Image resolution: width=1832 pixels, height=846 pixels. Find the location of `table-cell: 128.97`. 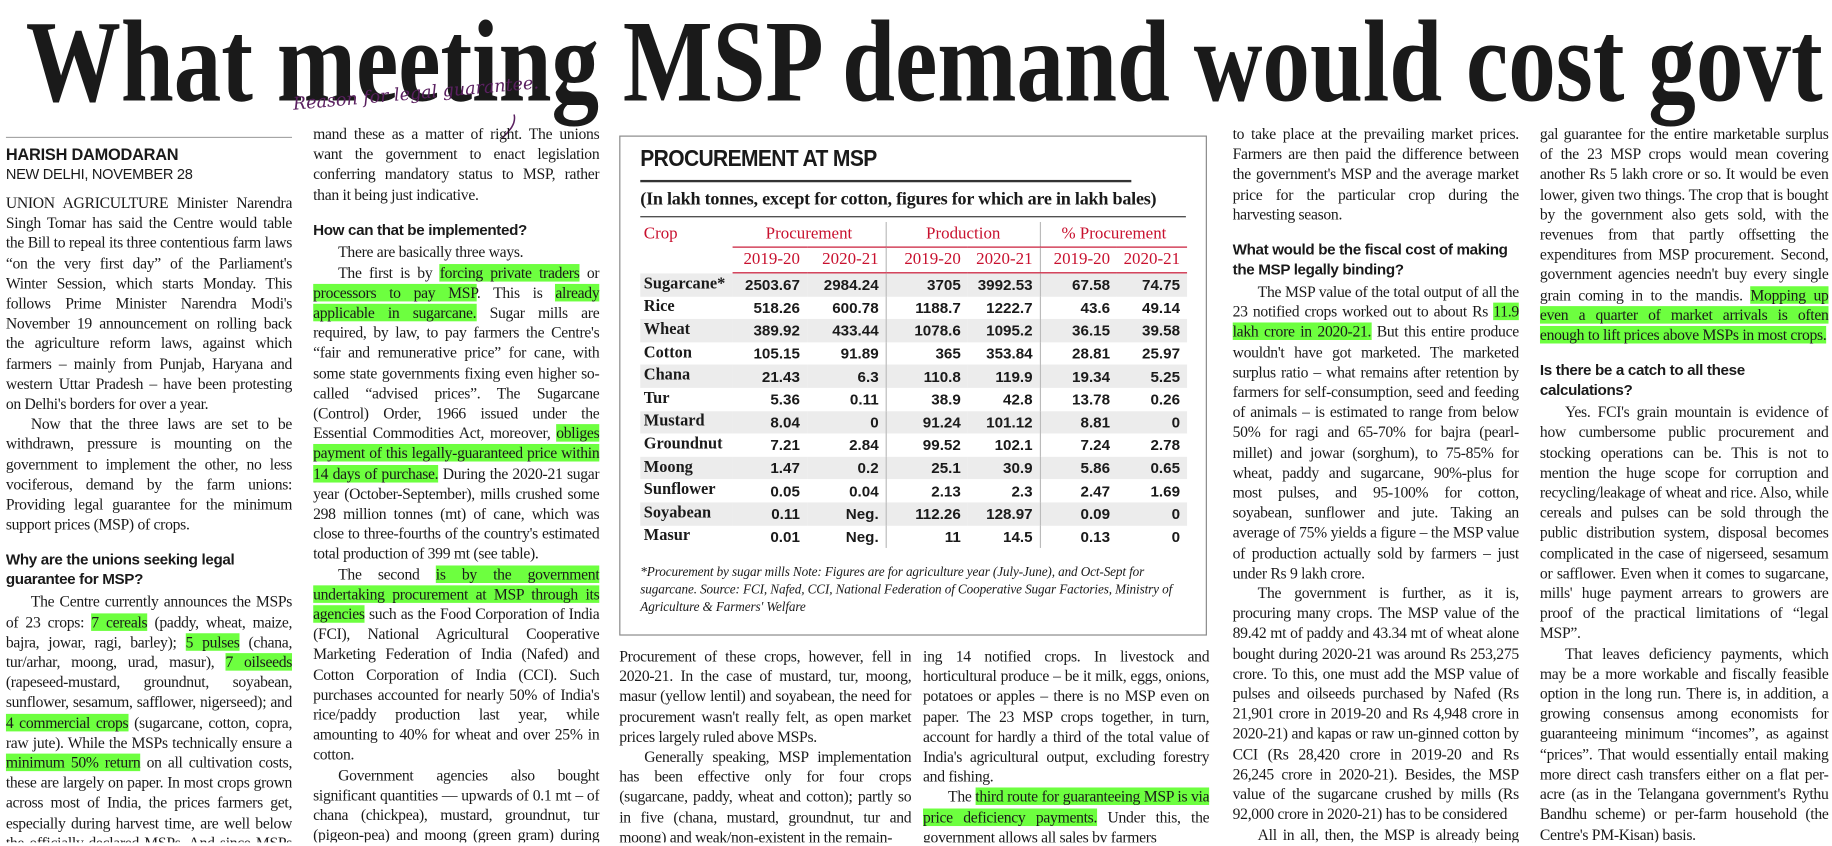

table-cell: 128.97 is located at coordinates (1004, 514).